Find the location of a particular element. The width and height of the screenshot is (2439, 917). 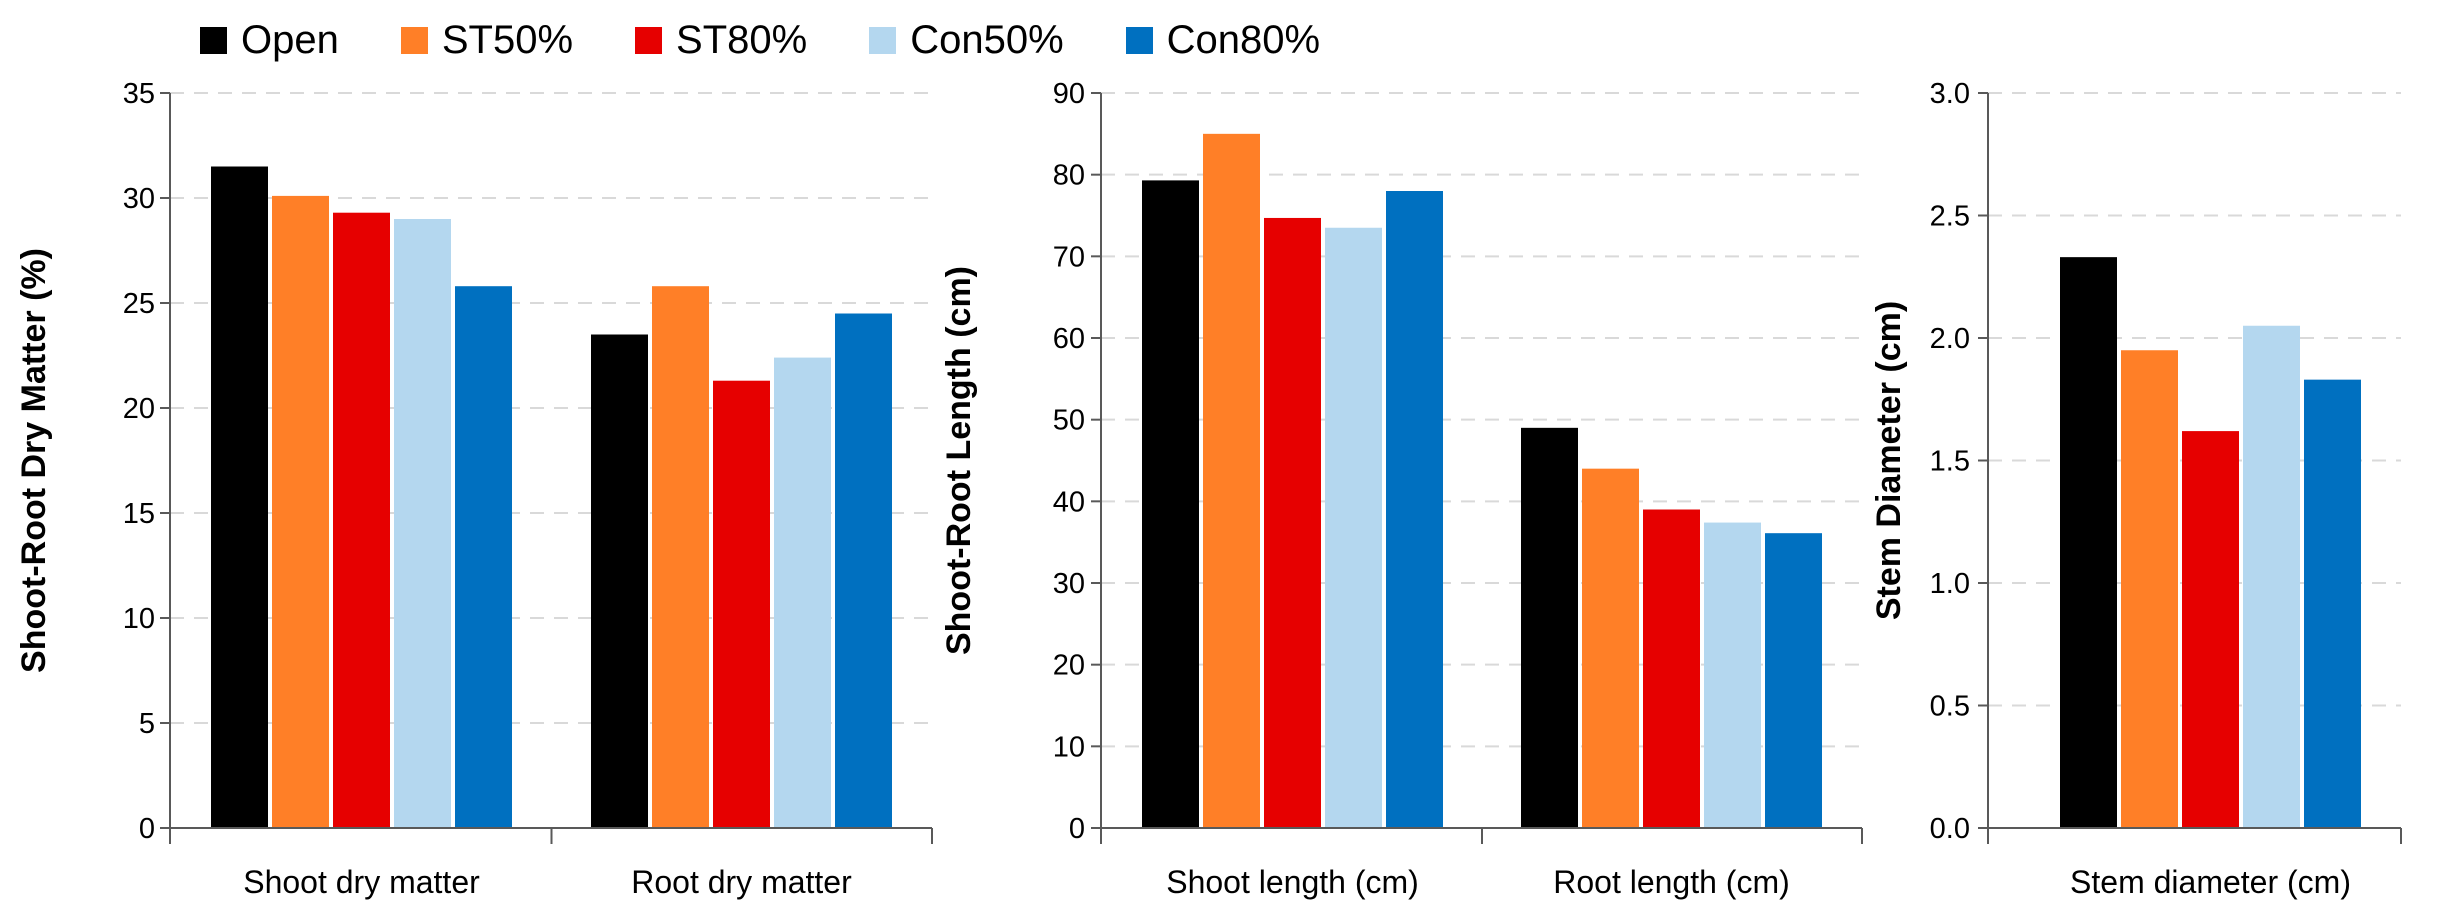

legend-swatch-st50 is located at coordinates (414, 40).